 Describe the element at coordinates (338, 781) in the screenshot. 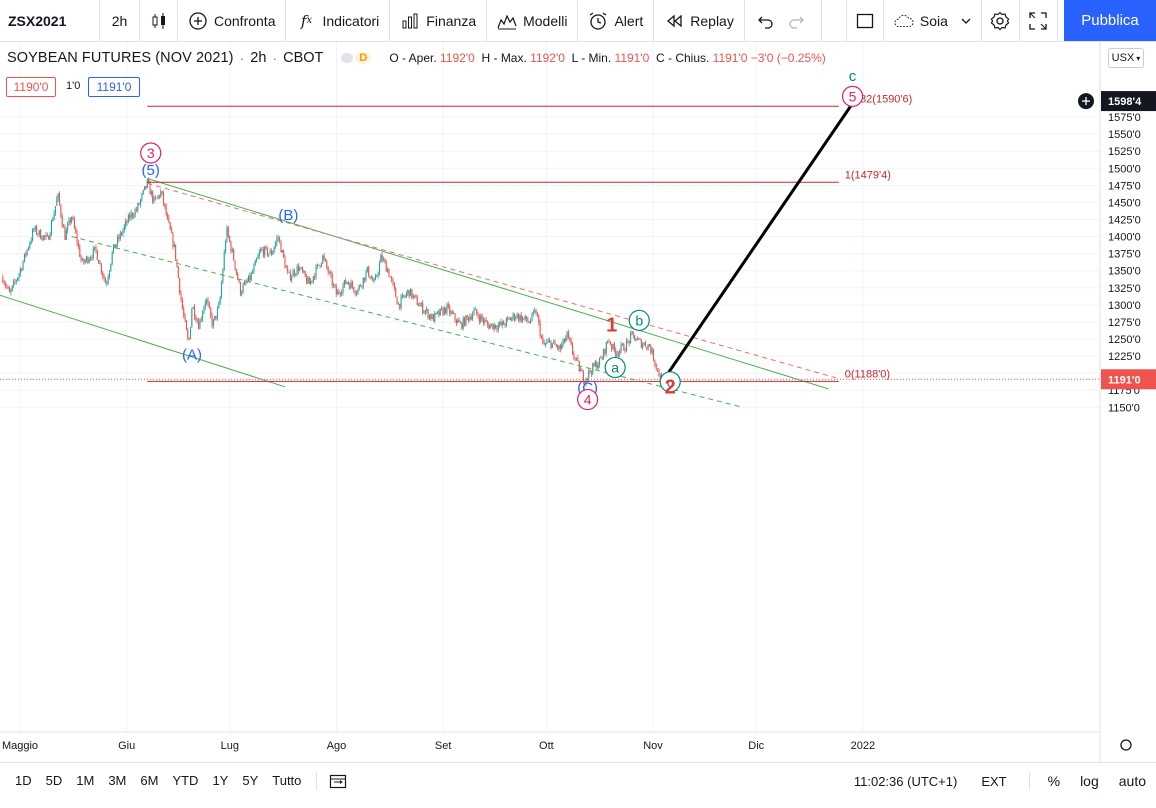

I see `date-range-button` at that location.